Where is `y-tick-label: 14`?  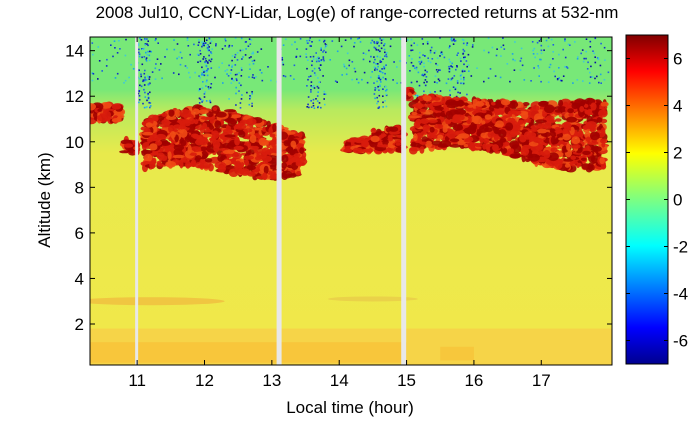
y-tick-label: 14 is located at coordinates (74, 51).